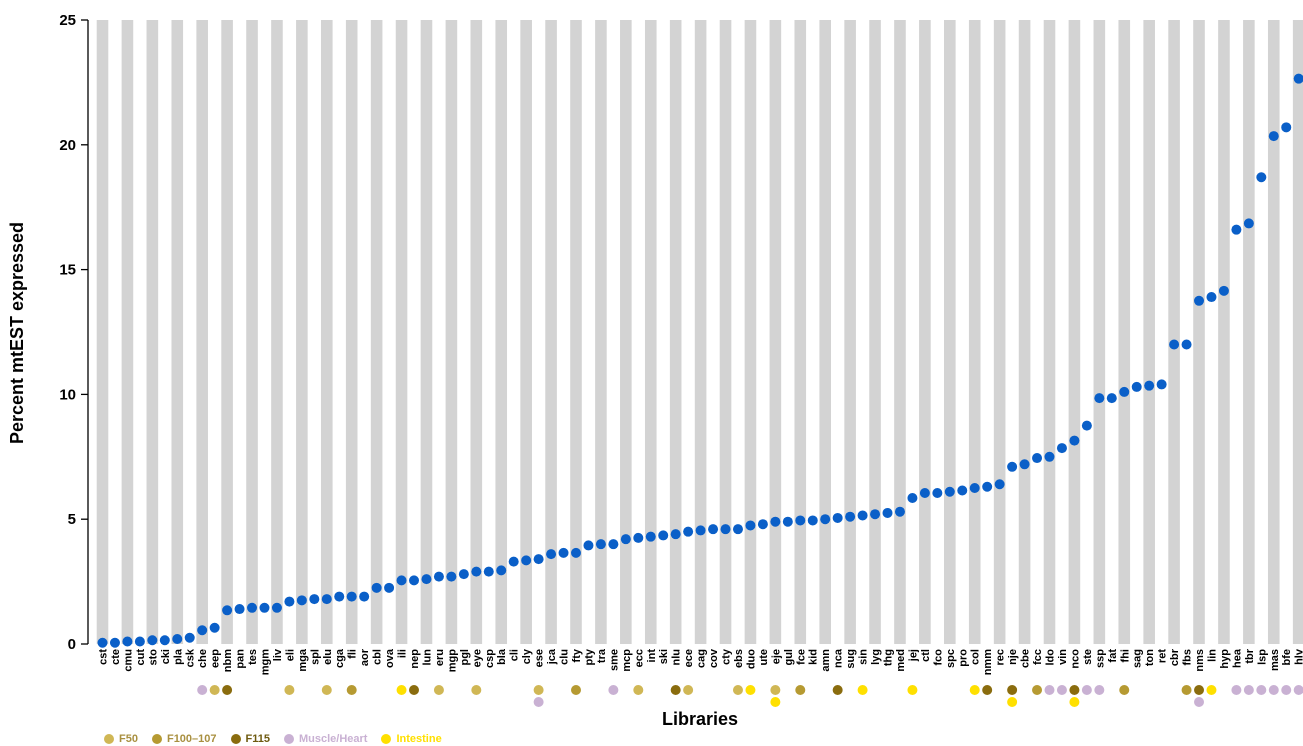 The width and height of the screenshot is (1303, 746). What do you see at coordinates (789, 657) in the screenshot?
I see `x-label-gul: gul` at bounding box center [789, 657].